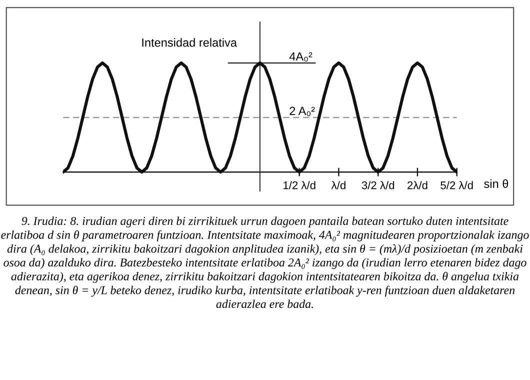 The width and height of the screenshot is (530, 380). I want to click on x-tick-label: 1/2 λ/d, so click(300, 185).